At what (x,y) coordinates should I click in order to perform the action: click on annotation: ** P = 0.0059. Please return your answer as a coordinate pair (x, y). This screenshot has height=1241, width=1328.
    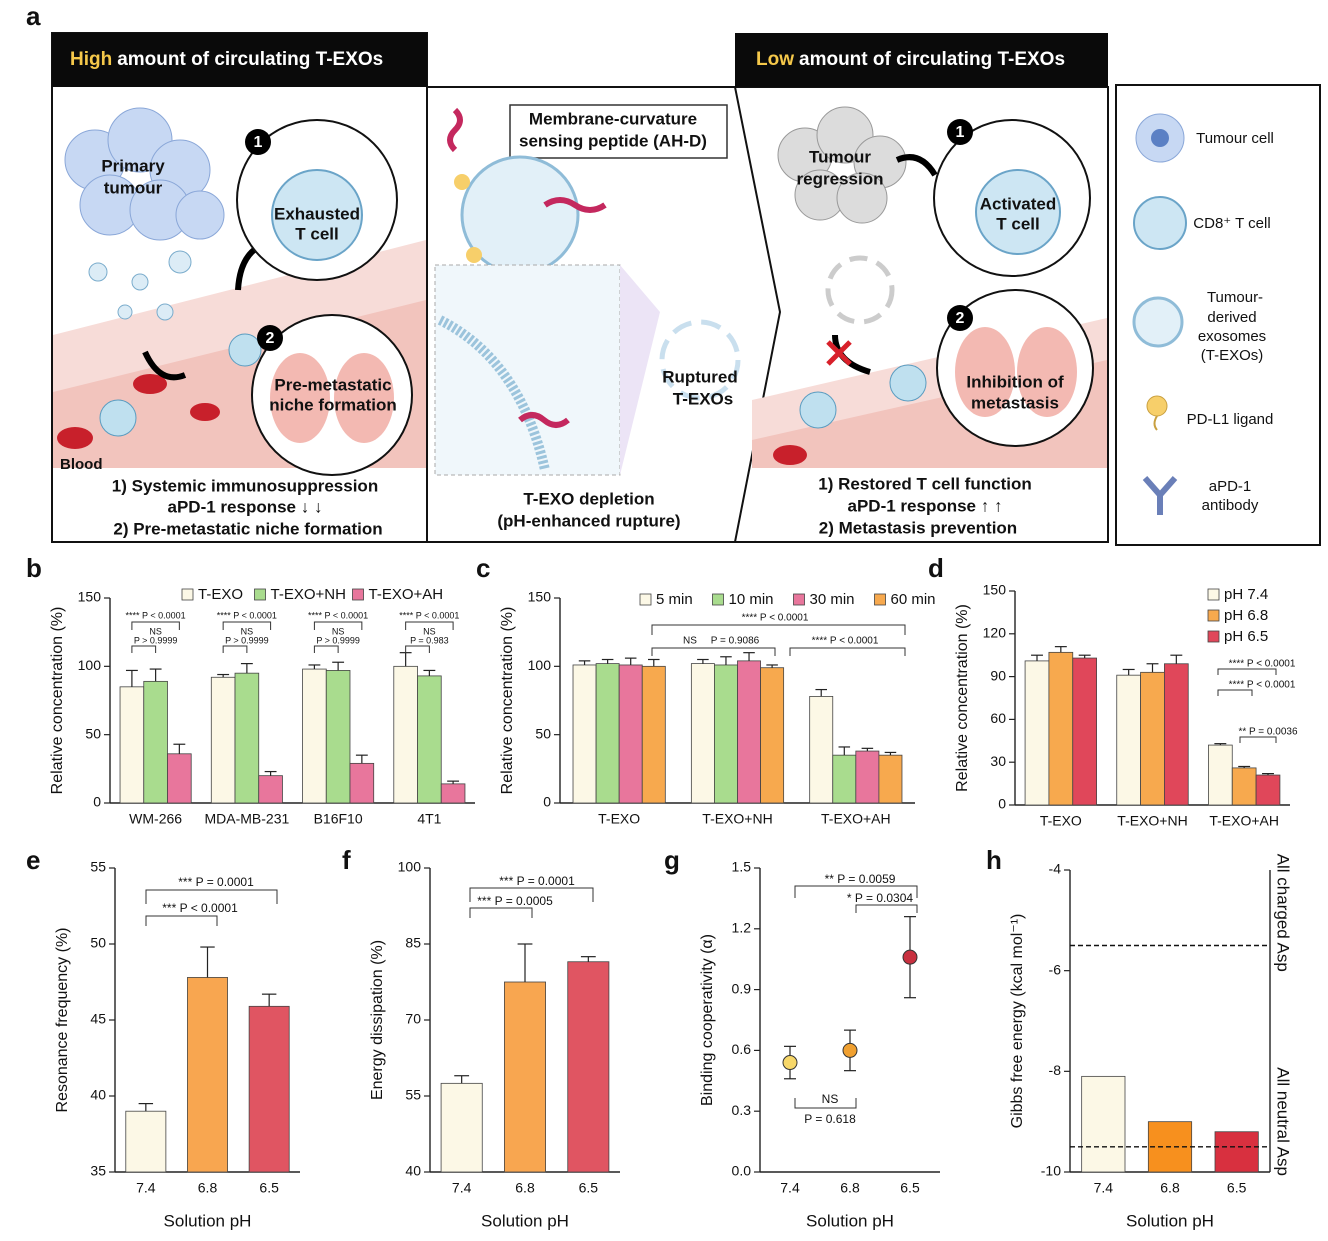
    Looking at the image, I should click on (860, 879).